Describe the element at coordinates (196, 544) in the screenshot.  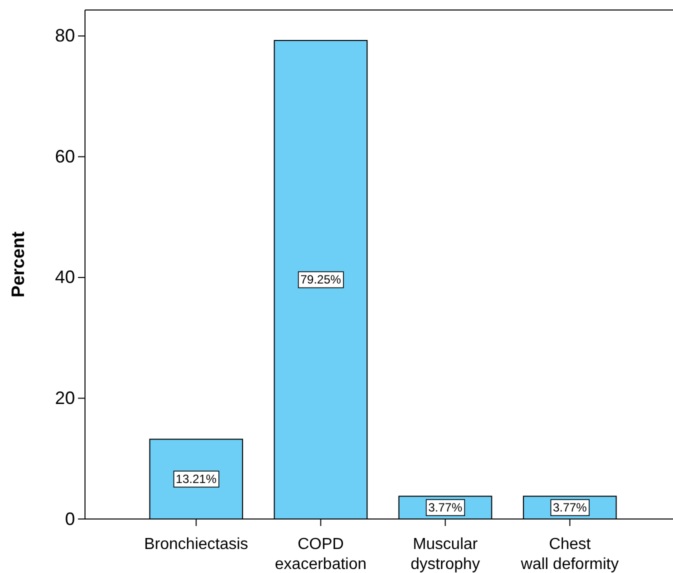
I see `x-tick-label: Bronchiectasis` at that location.